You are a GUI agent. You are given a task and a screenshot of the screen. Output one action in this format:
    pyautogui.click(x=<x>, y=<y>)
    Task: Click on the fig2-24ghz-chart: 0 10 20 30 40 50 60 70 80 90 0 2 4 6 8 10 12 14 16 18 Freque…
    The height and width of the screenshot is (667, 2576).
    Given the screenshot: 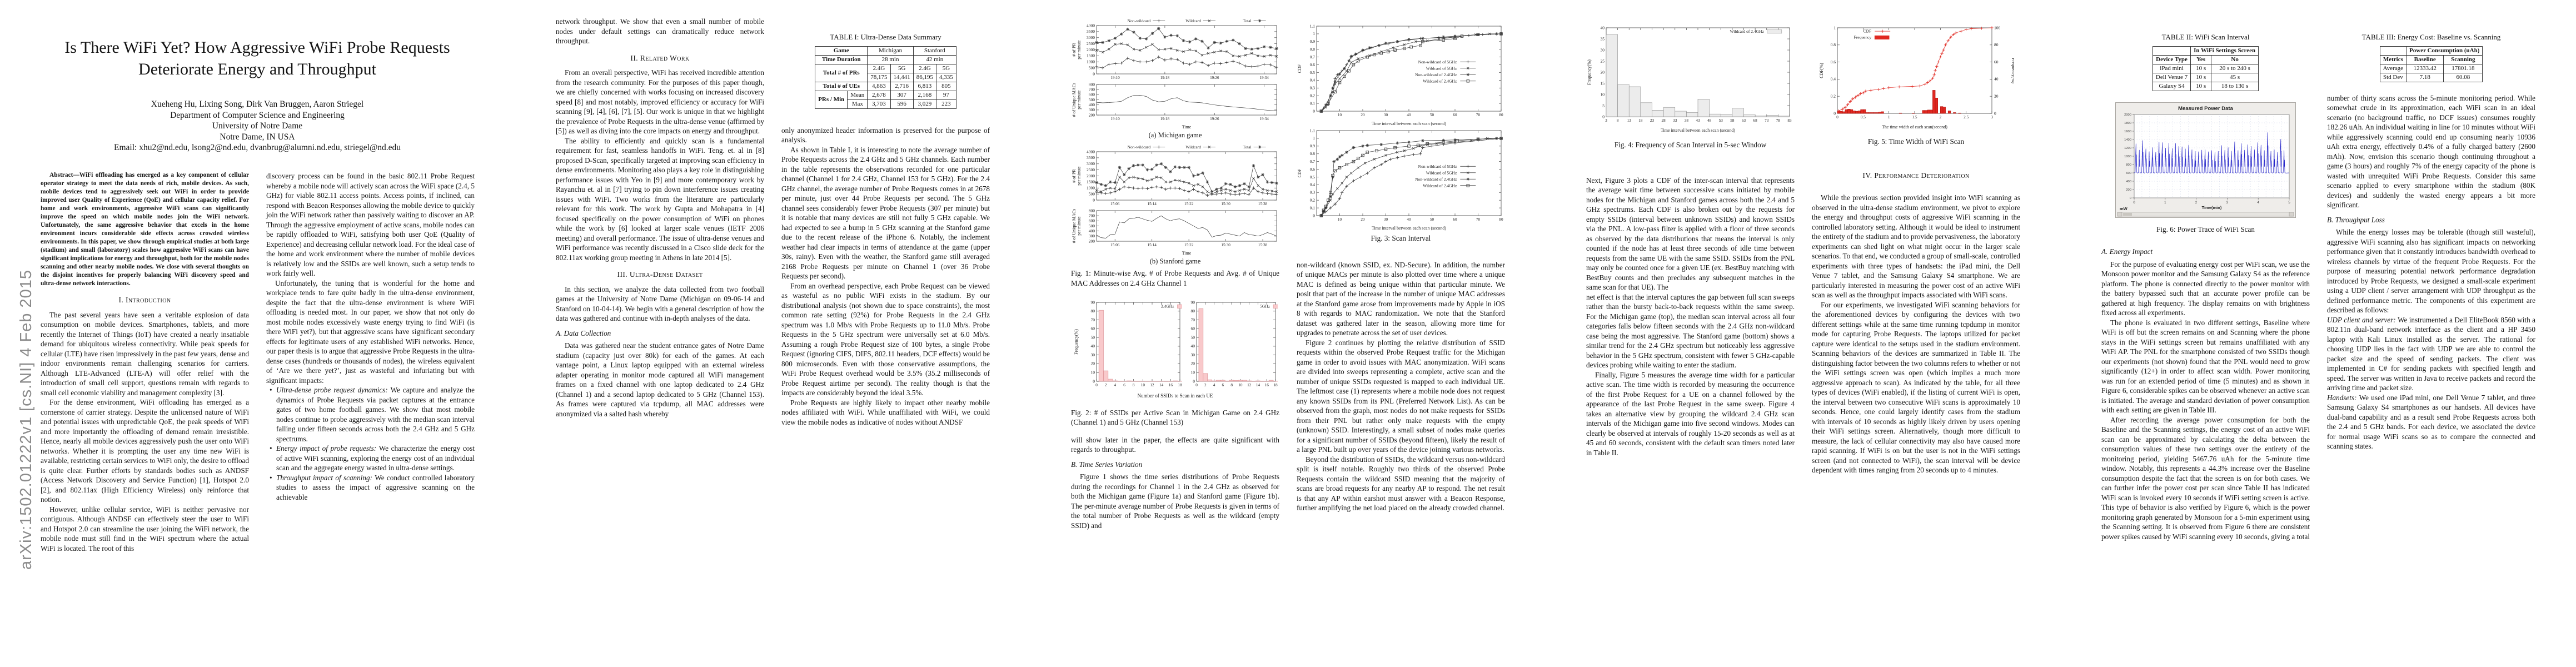 What is the action you would take?
    pyautogui.click(x=1127, y=345)
    